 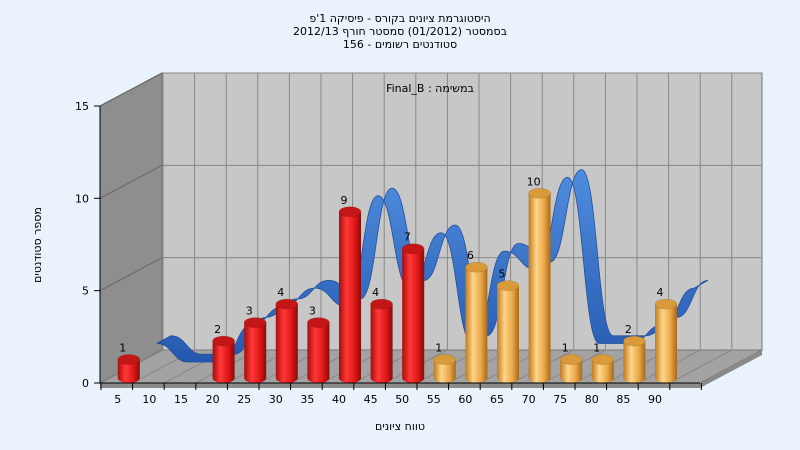 What do you see at coordinates (534, 181) in the screenshot?
I see `data-label: 10` at bounding box center [534, 181].